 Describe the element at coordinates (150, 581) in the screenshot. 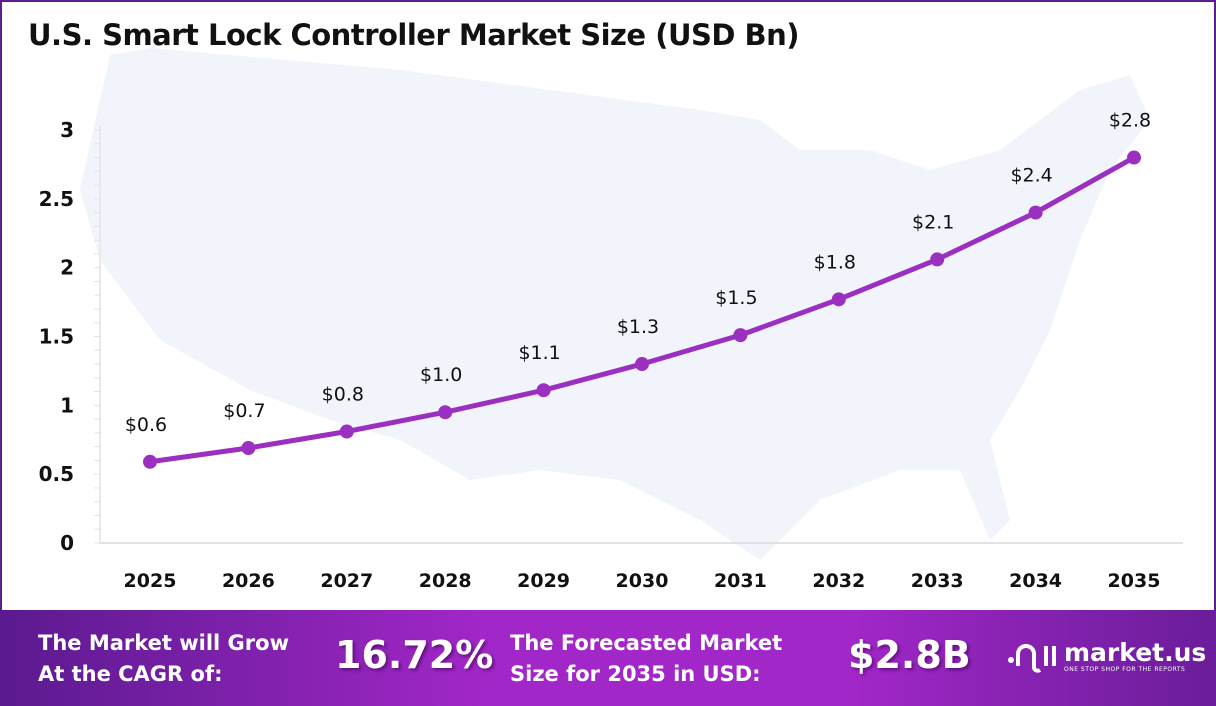

I see `x-tick-label: 2025` at that location.